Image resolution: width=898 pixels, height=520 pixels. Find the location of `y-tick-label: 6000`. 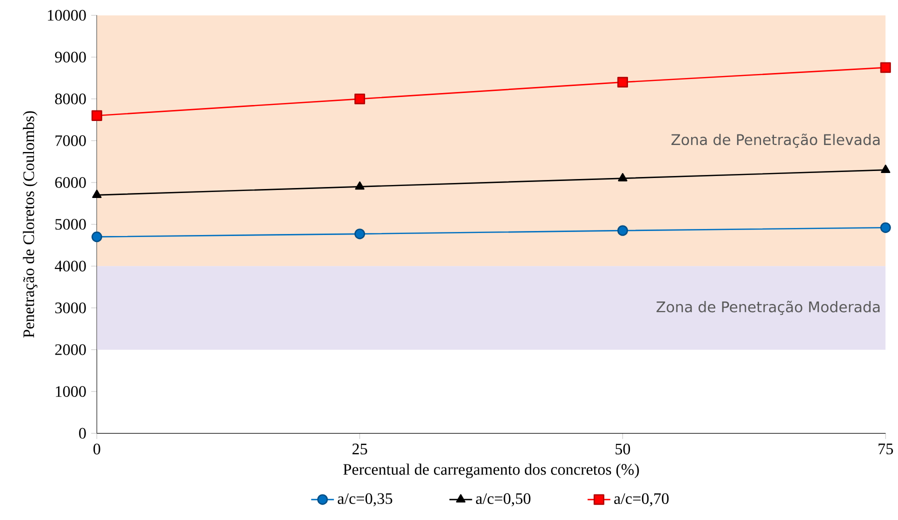

y-tick-label: 6000 is located at coordinates (70, 182).